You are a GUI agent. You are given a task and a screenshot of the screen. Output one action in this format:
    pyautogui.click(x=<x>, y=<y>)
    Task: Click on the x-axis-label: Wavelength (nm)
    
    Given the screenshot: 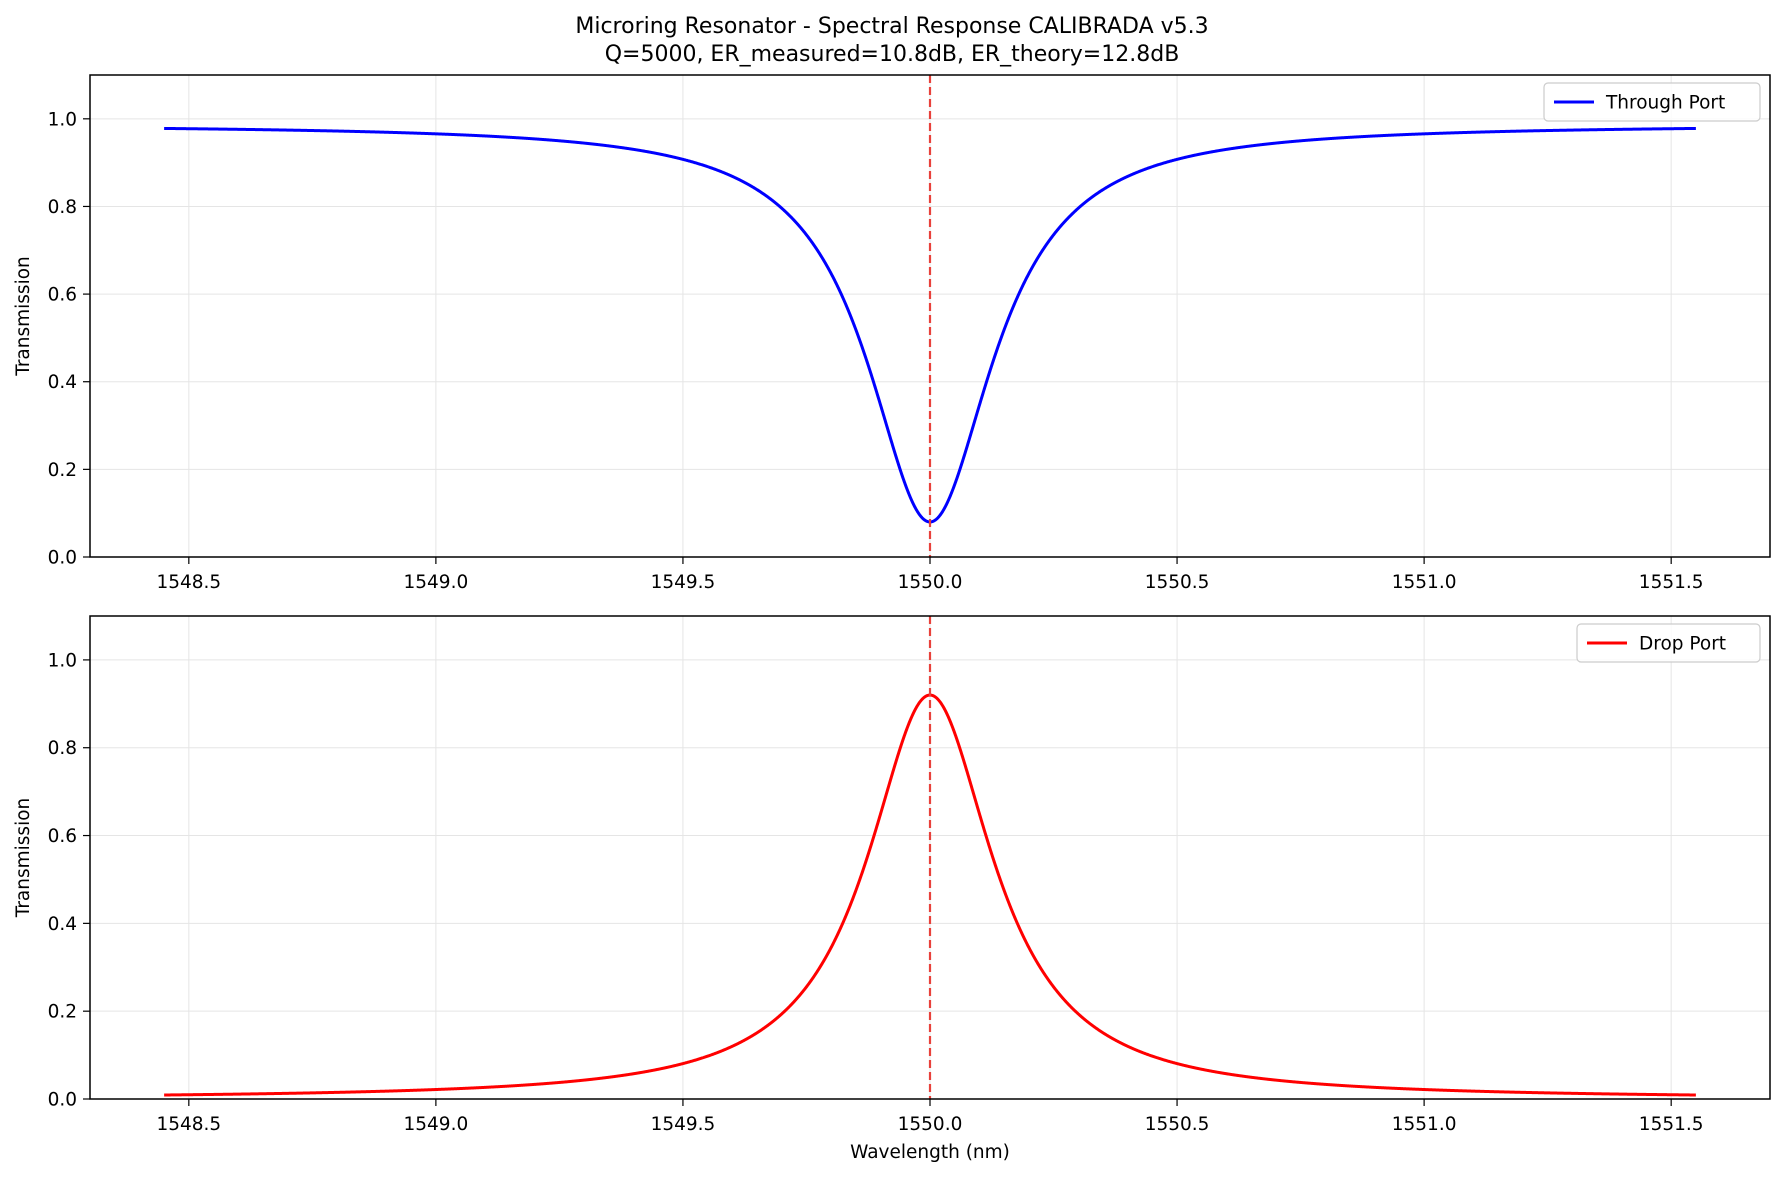 What is the action you would take?
    pyautogui.click(x=930, y=1152)
    